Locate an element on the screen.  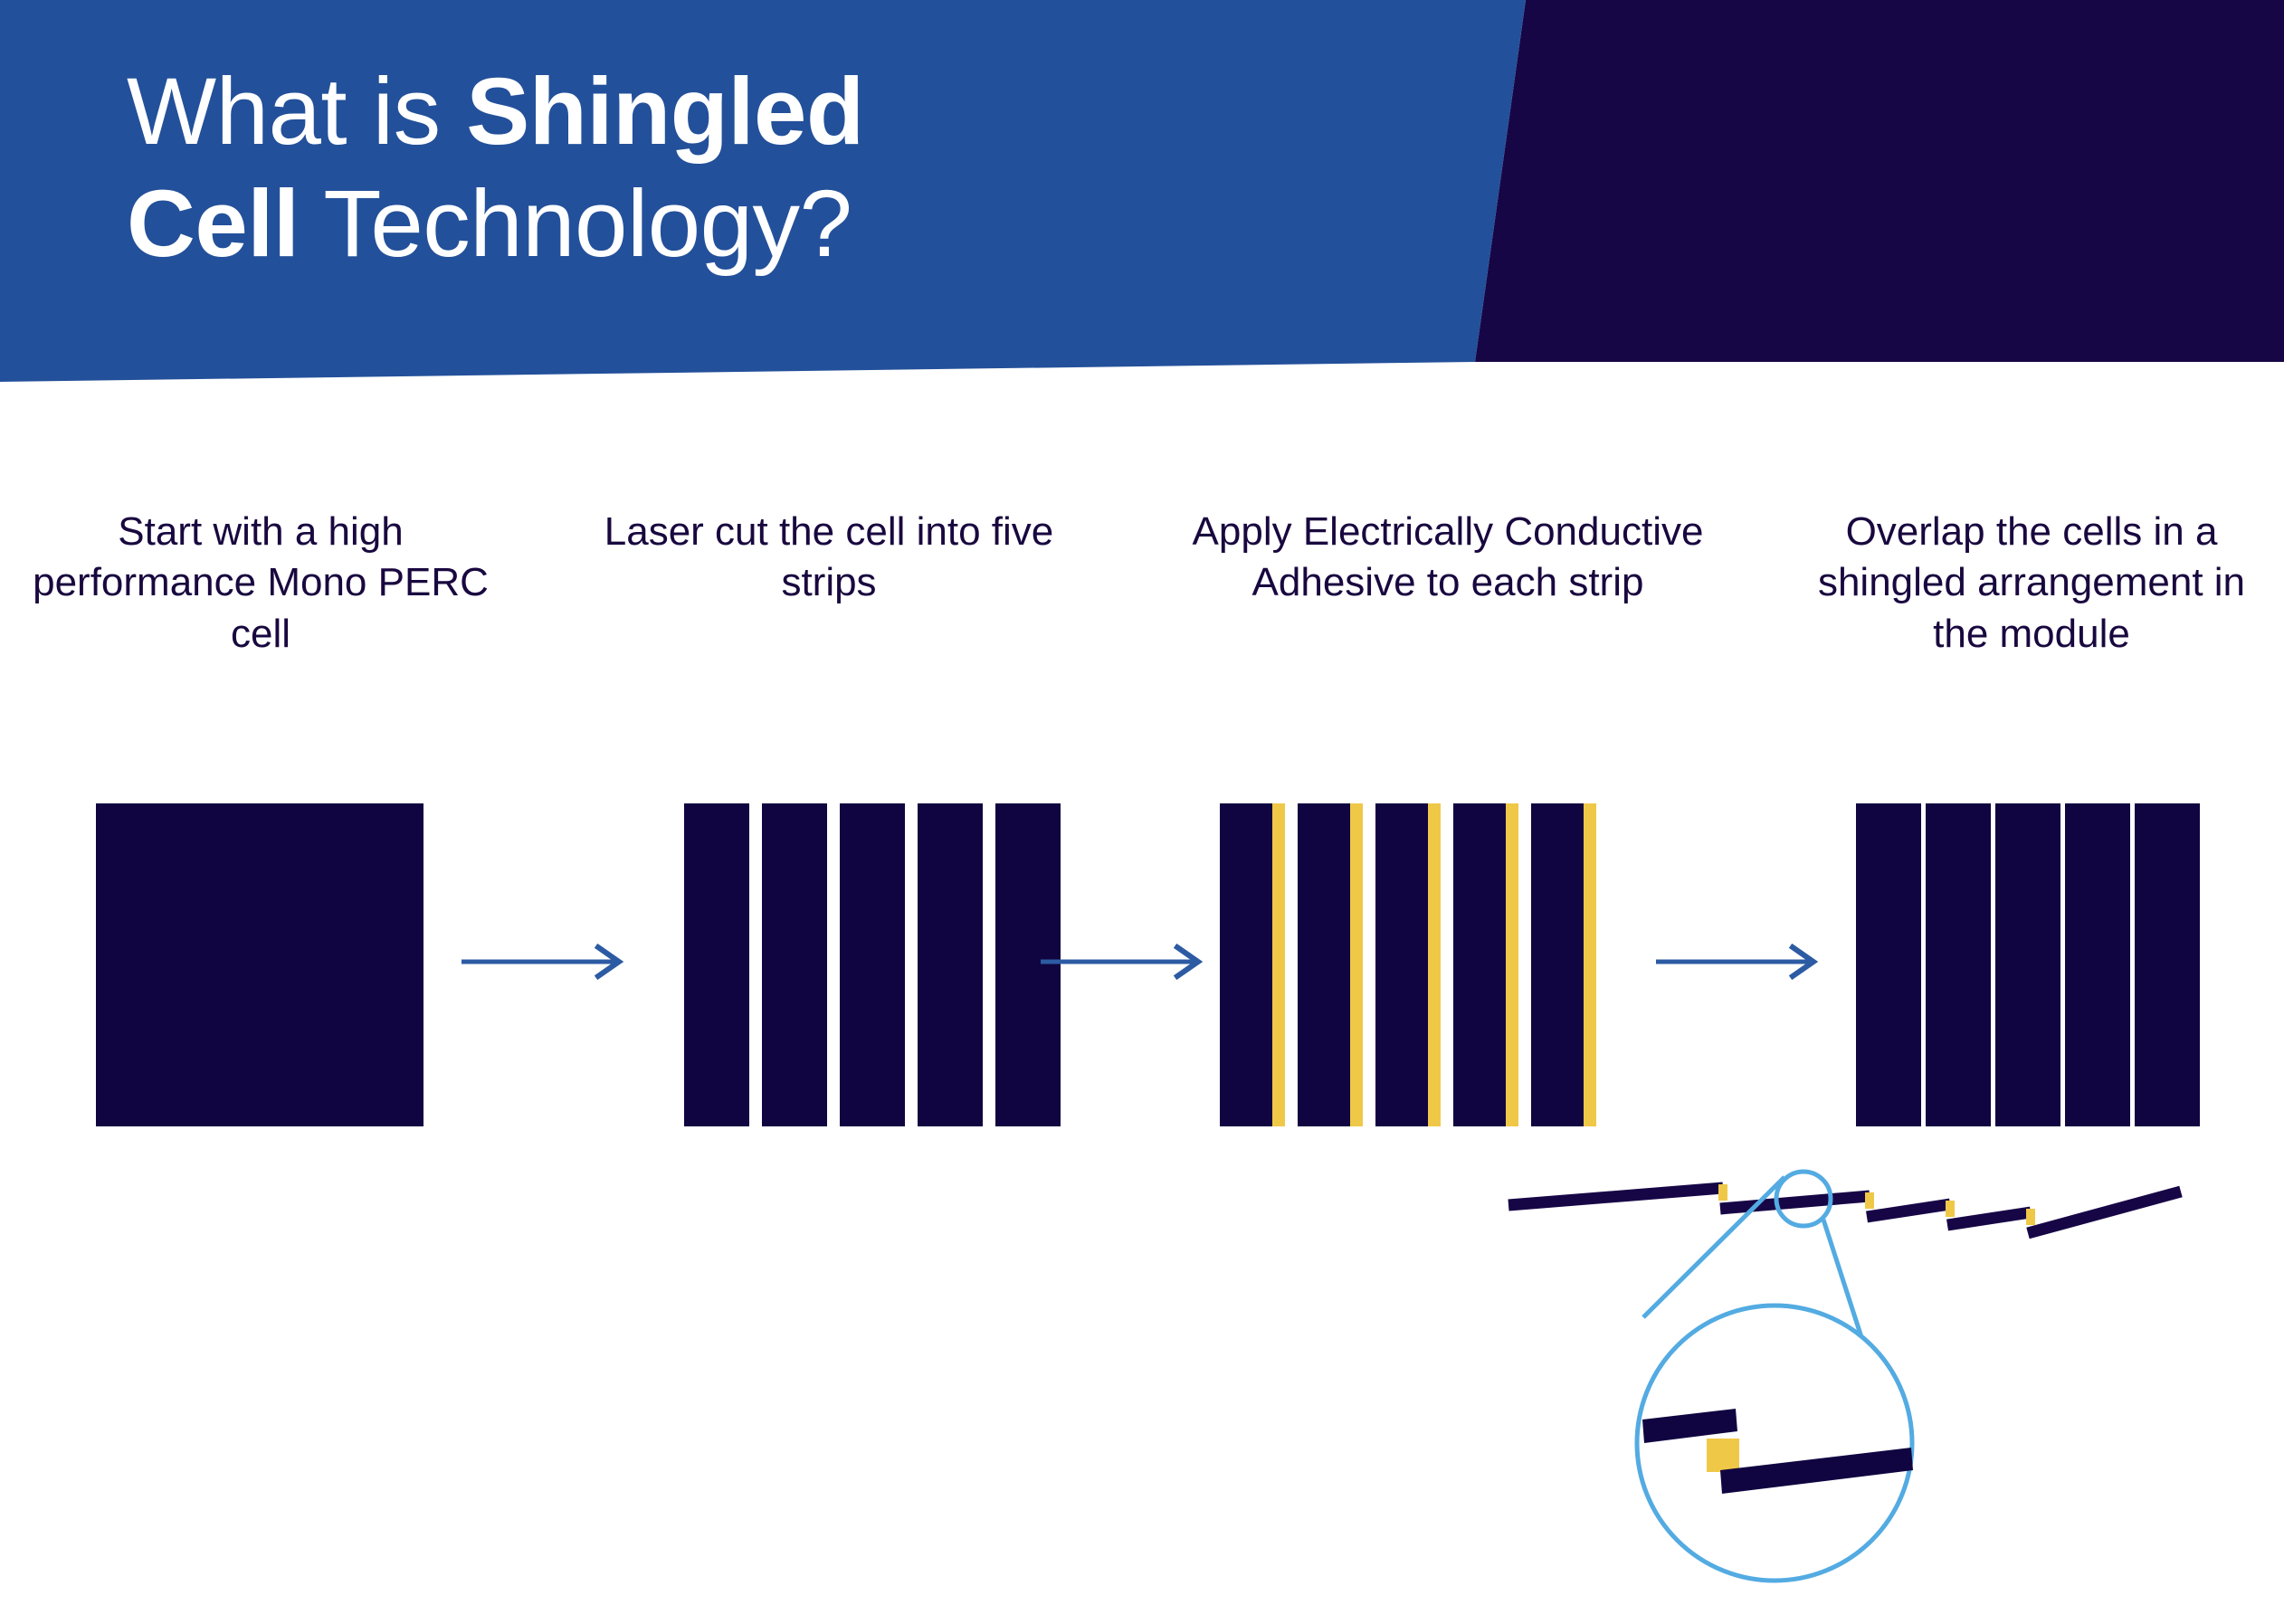
title-line-2: Cell Technology? is located at coordinates (489, 224).